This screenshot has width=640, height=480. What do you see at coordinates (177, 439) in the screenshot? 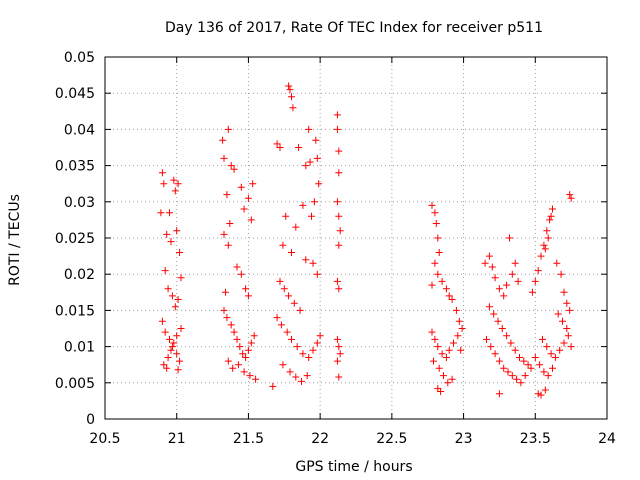
I see `x-tick-label: 21` at bounding box center [177, 439].